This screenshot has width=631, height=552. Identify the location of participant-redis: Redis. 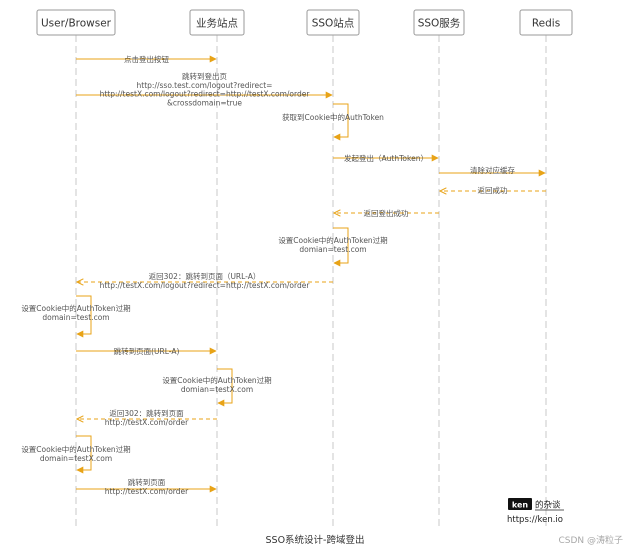
(546, 22).